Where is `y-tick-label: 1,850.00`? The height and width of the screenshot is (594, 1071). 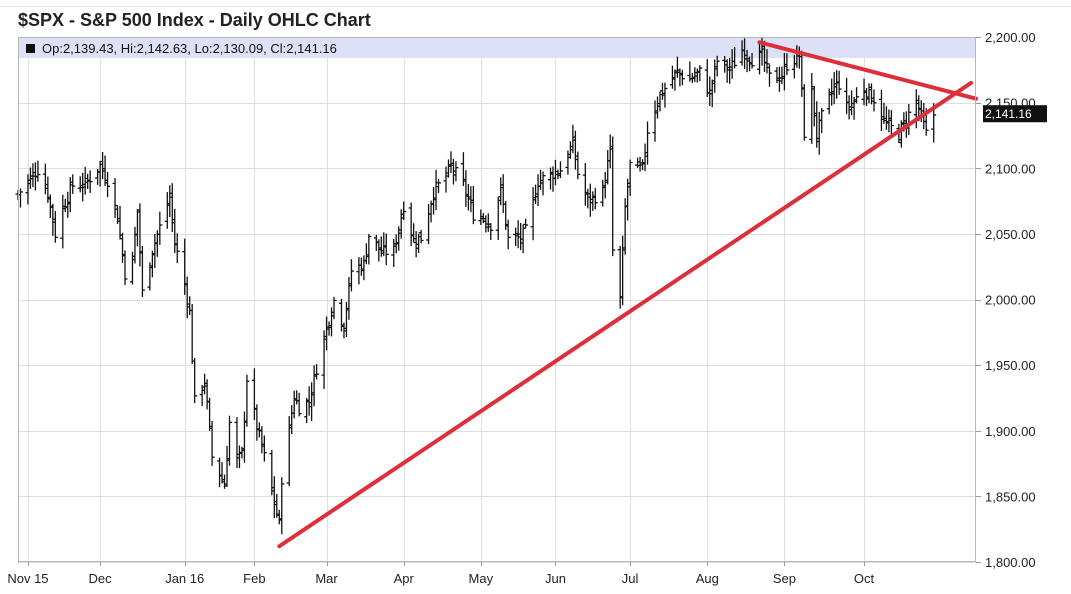 y-tick-label: 1,850.00 is located at coordinates (1010, 496).